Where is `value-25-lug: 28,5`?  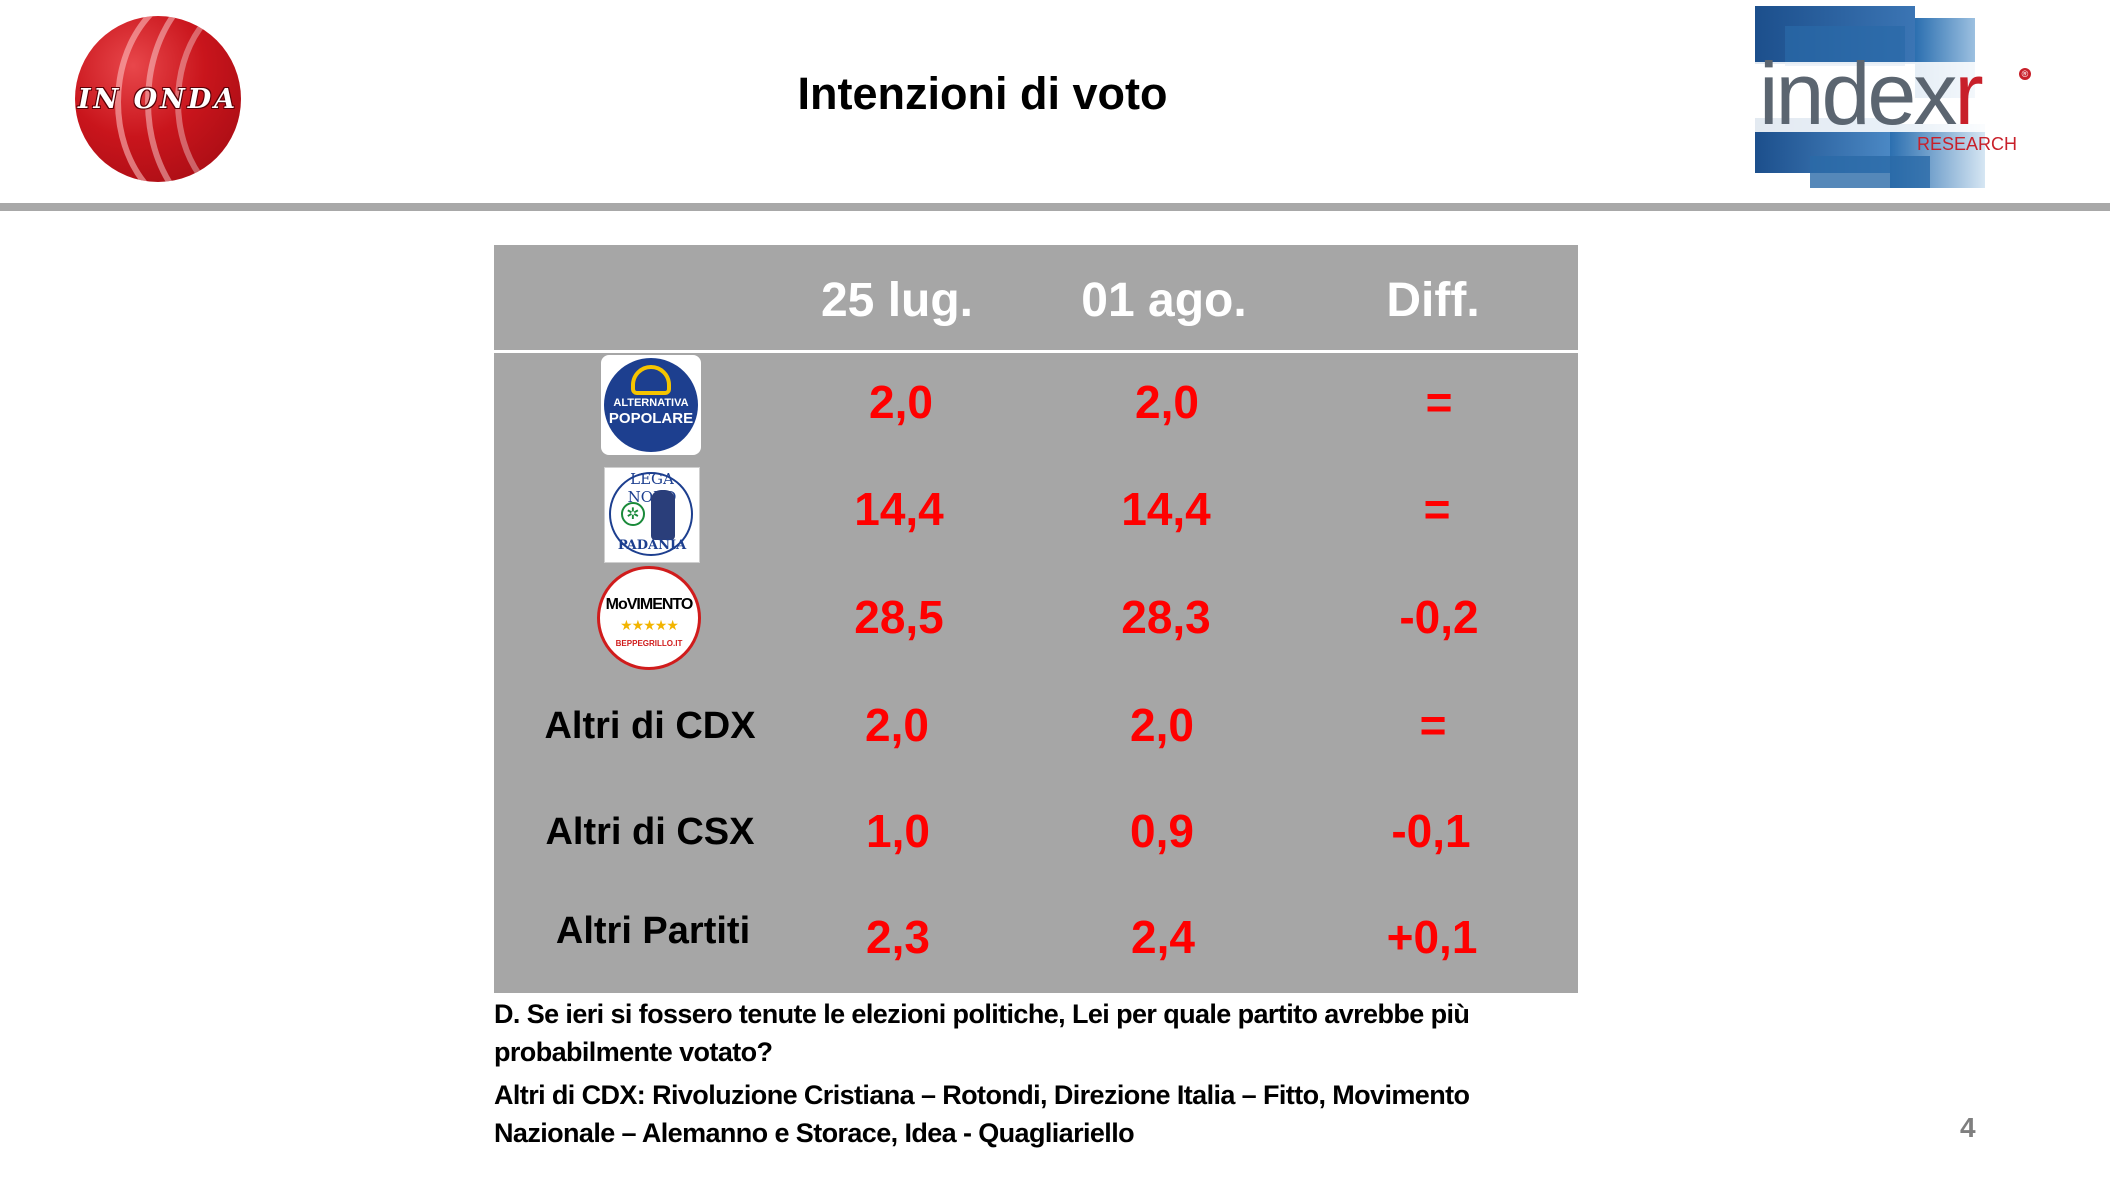 value-25-lug: 28,5 is located at coordinates (899, 617).